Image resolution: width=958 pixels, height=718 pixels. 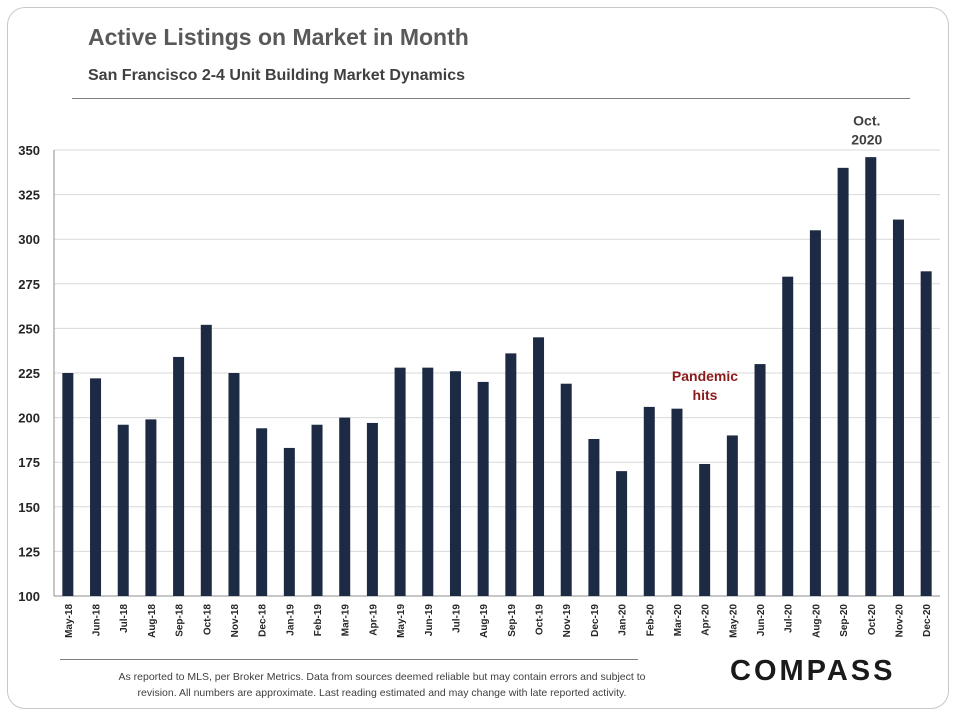 I want to click on y-tick-label: 150, so click(x=29, y=507).